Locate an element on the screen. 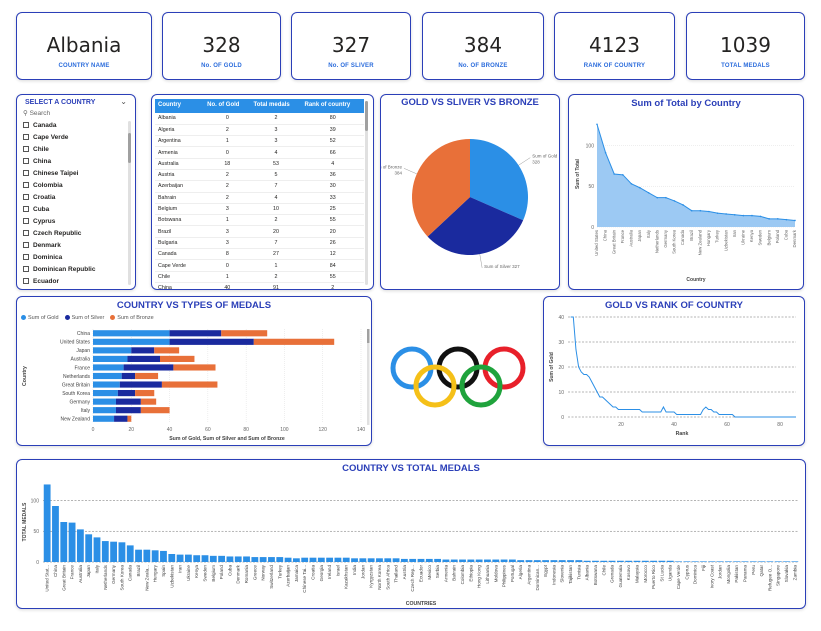 This screenshot has height=631, width=821. slicer-item: Dominica is located at coordinates (75, 257).